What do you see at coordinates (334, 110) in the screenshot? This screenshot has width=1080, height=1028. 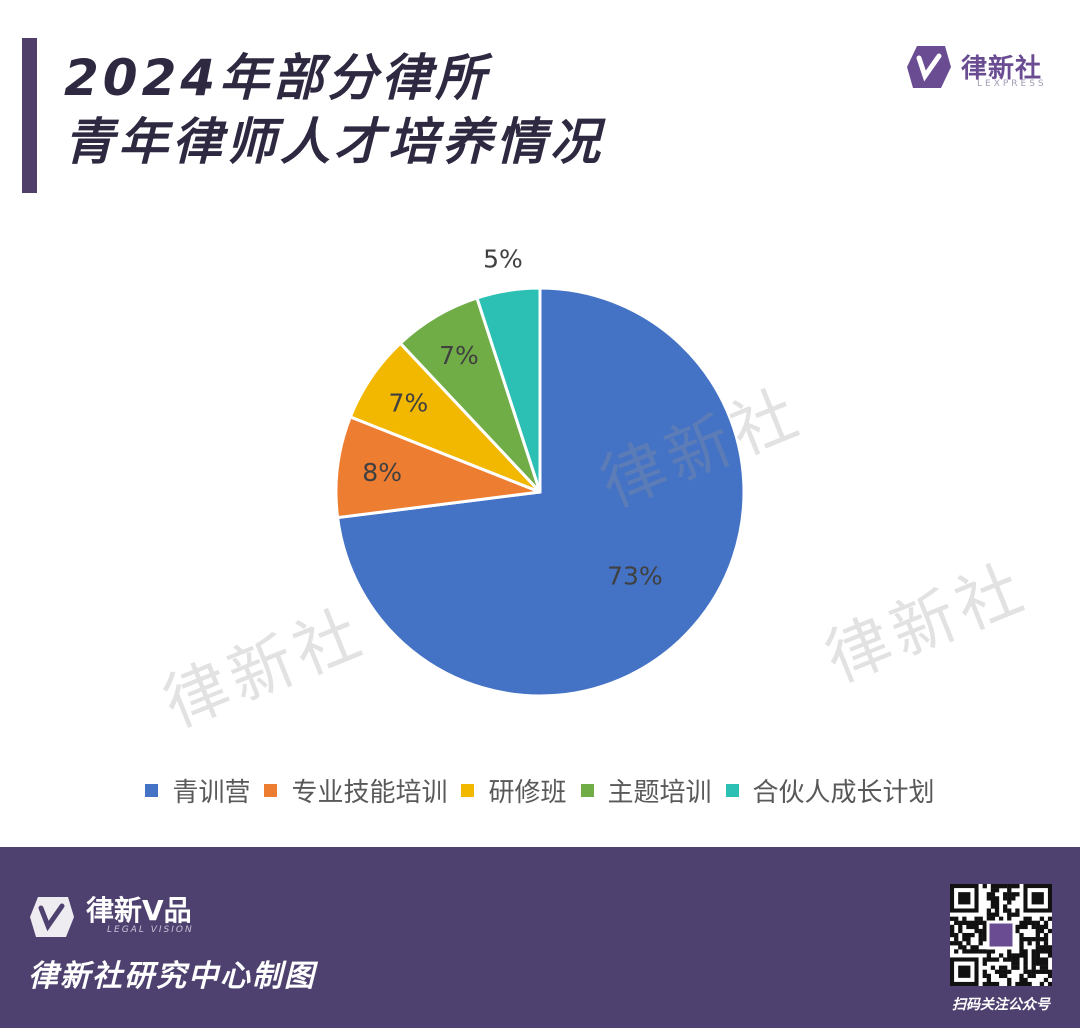 I see `page-title: 2024年部分律所 青年律师人才培养情况` at bounding box center [334, 110].